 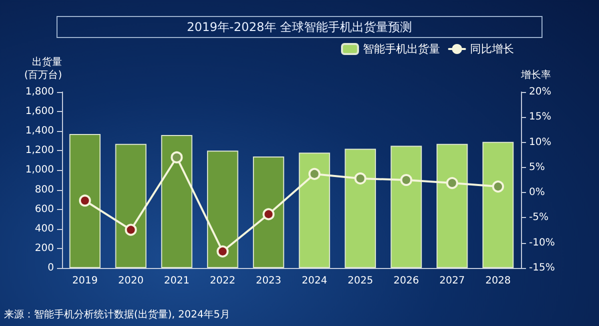 What do you see at coordinates (537, 192) in the screenshot?
I see `y2-tick-label: 0%` at bounding box center [537, 192].